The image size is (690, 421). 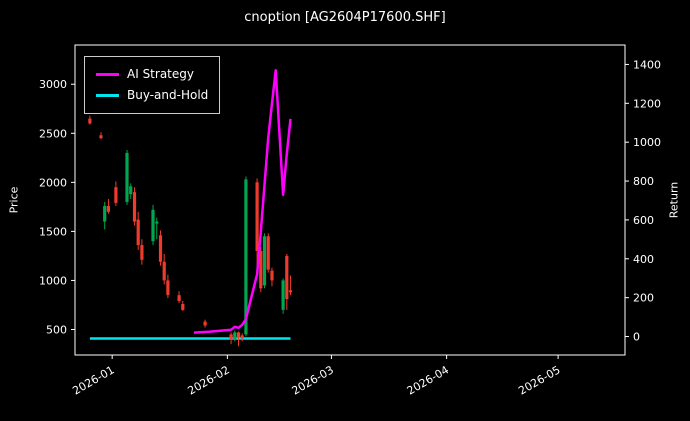 I want to click on price-tick-label: 500, so click(x=56, y=329).